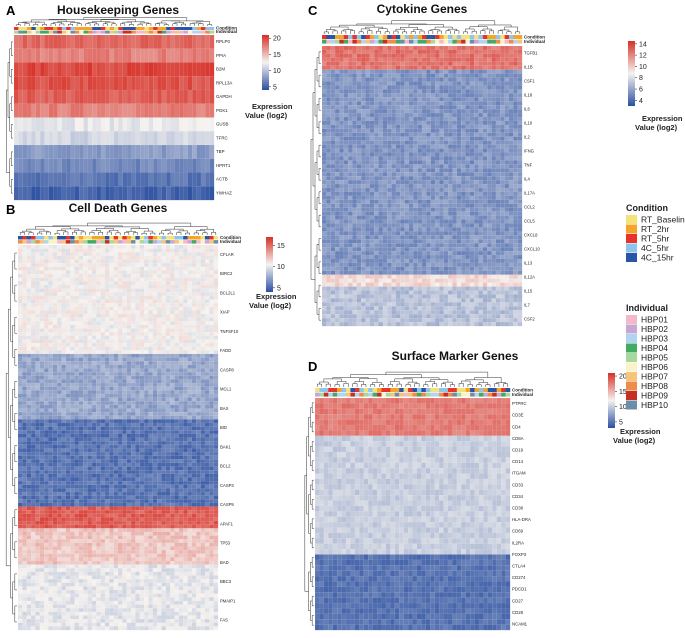  What do you see at coordinates (269, 111) in the screenshot?
I see `colorbar-title-a: Expression Value (log2)` at bounding box center [269, 111].